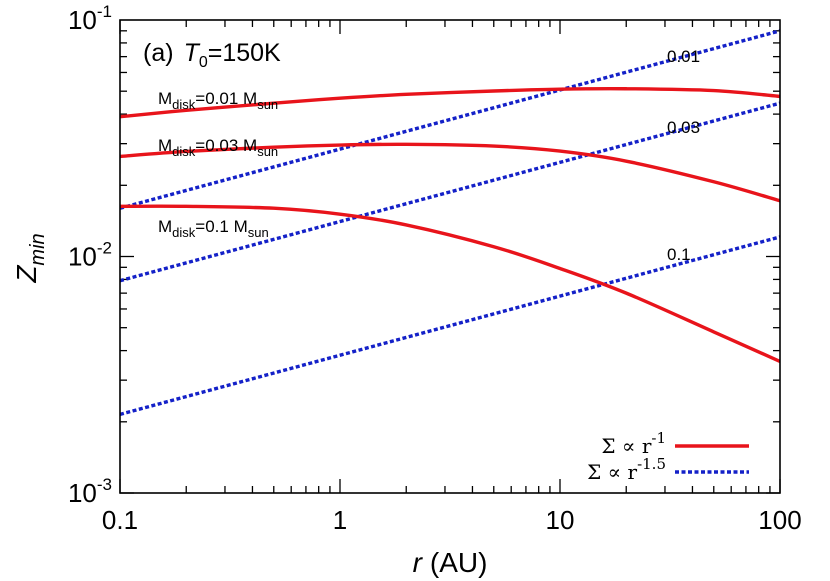 This screenshot has height=581, width=830. I want to click on x-tick-label: 1, so click(340, 520).